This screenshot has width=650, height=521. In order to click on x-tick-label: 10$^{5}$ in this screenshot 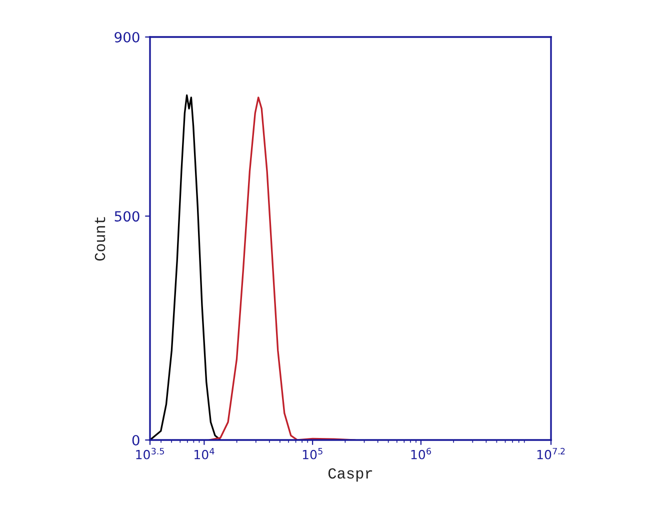, I will do `click(312, 454)`.